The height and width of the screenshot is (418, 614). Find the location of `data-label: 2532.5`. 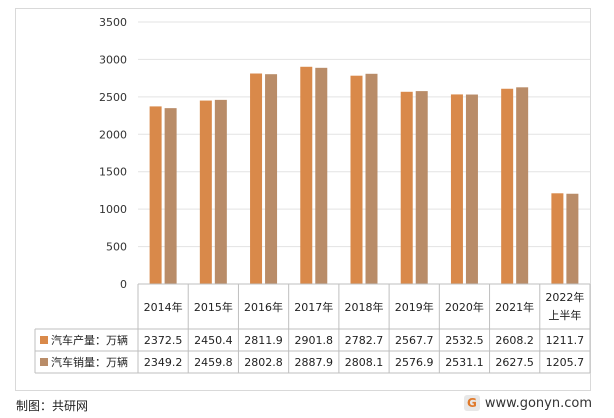

data-label: 2532.5 is located at coordinates (464, 340).